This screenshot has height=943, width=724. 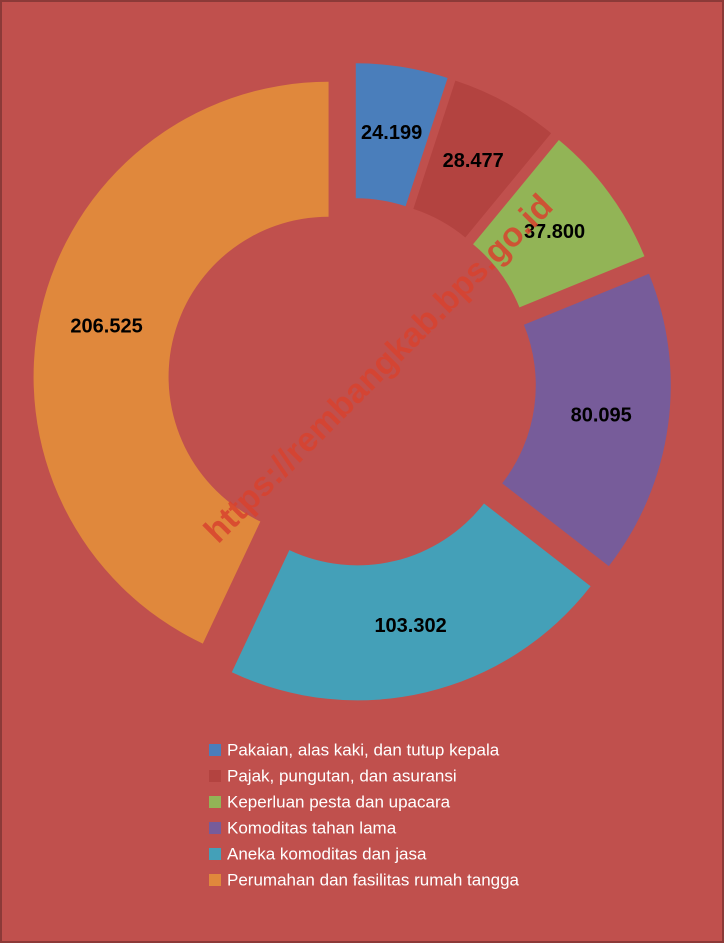 What do you see at coordinates (312, 827) in the screenshot?
I see `legend-label: Komoditas tahan lama` at bounding box center [312, 827].